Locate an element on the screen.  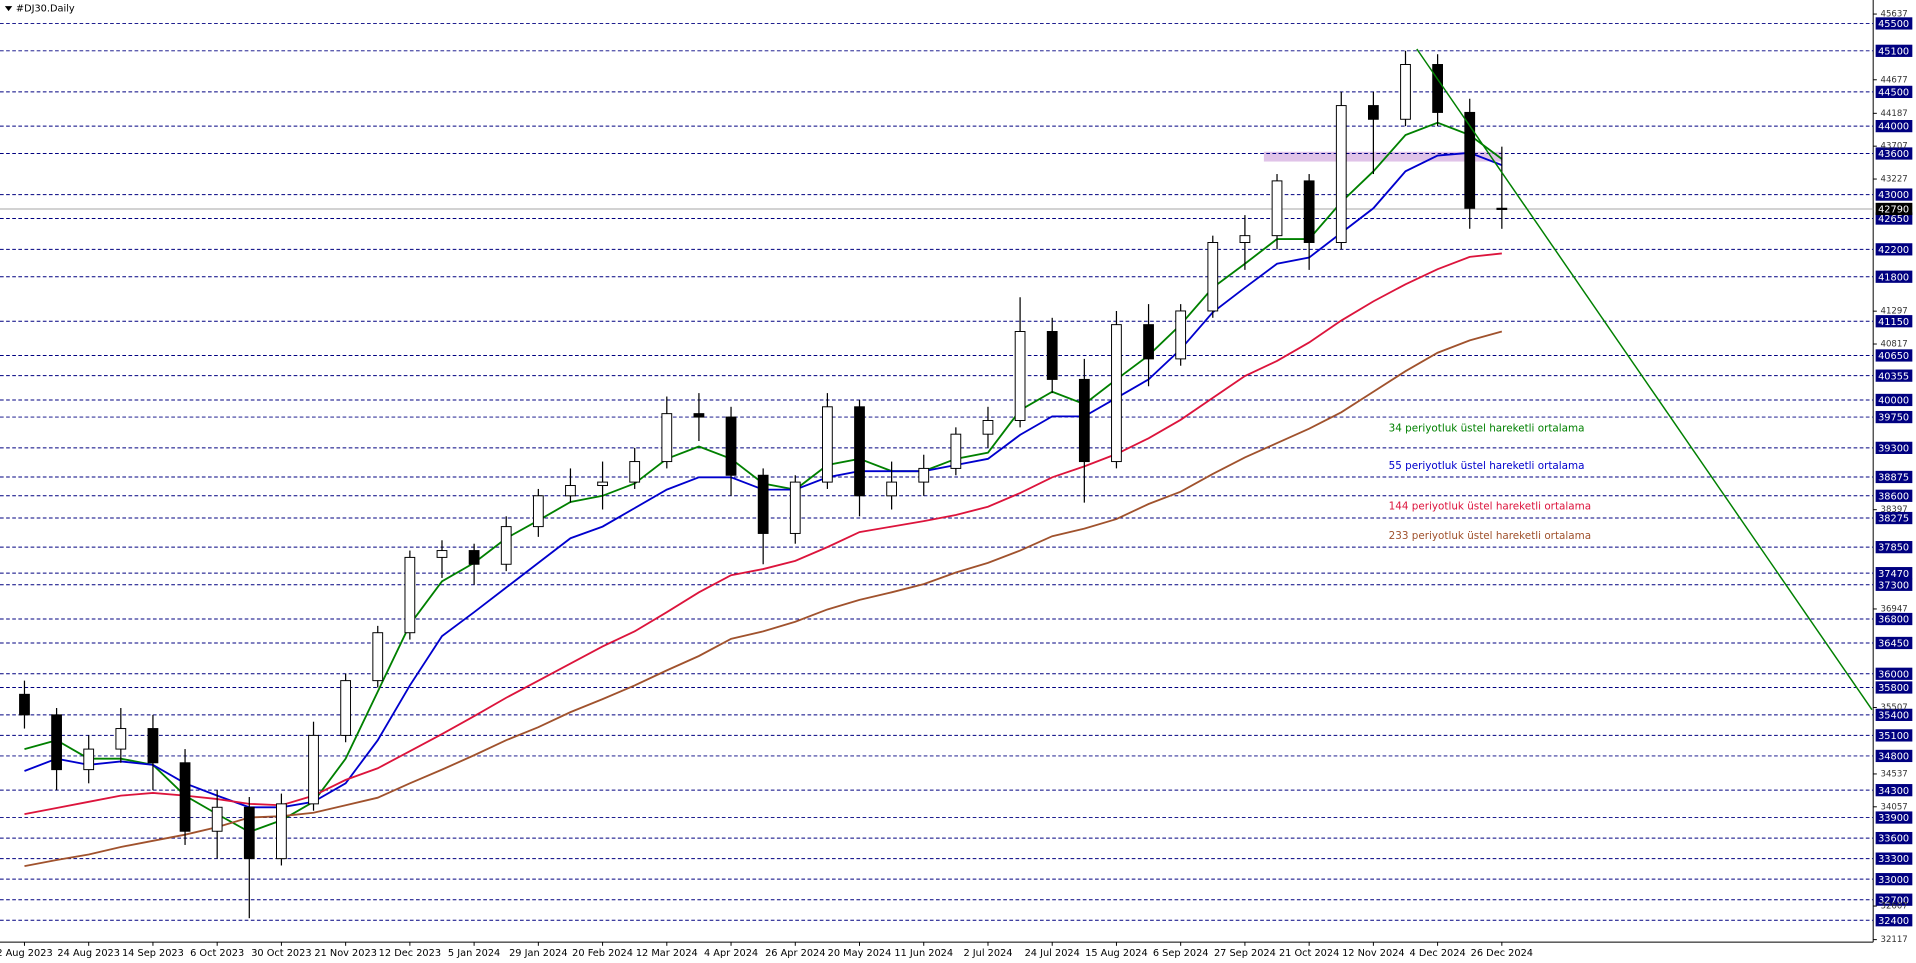
level-label: 34800 is located at coordinates (1893, 757).